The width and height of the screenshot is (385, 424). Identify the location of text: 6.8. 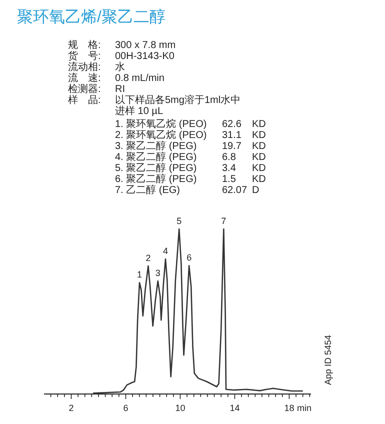
(229, 157).